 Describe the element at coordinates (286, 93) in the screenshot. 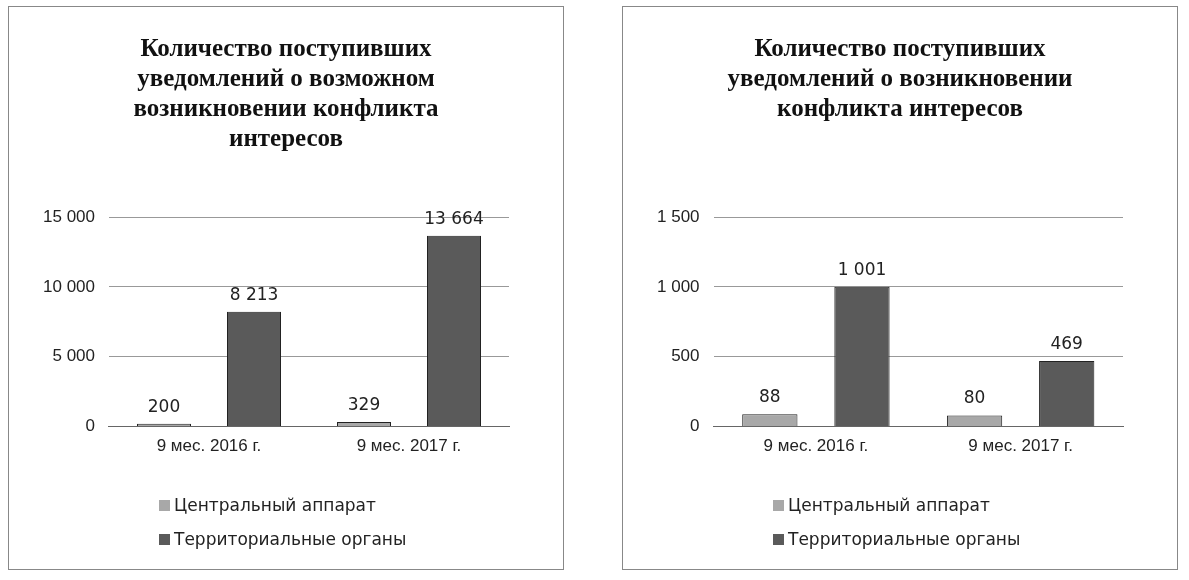

I see `chart-title: Количество поступивших уведомлений о возможном возникновении конфликта интересов` at that location.